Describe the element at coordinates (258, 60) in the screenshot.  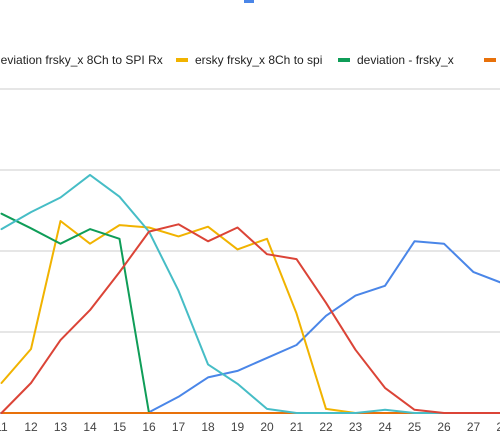
I see `legend-label: ersky frsky_x 8Ch to spi` at that location.